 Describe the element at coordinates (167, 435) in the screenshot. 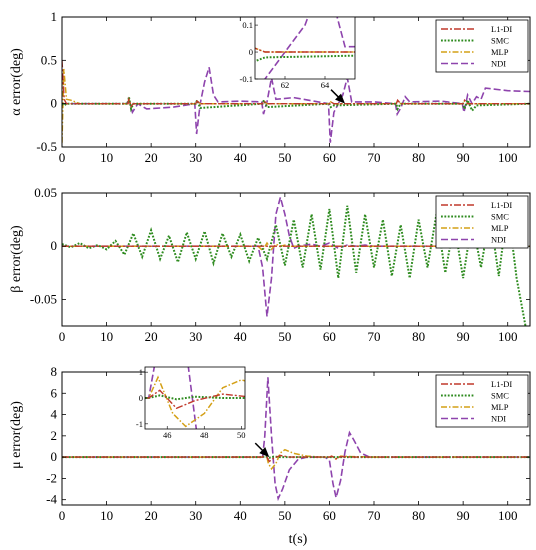

I see `inset-x-tick-label: 46` at that location.